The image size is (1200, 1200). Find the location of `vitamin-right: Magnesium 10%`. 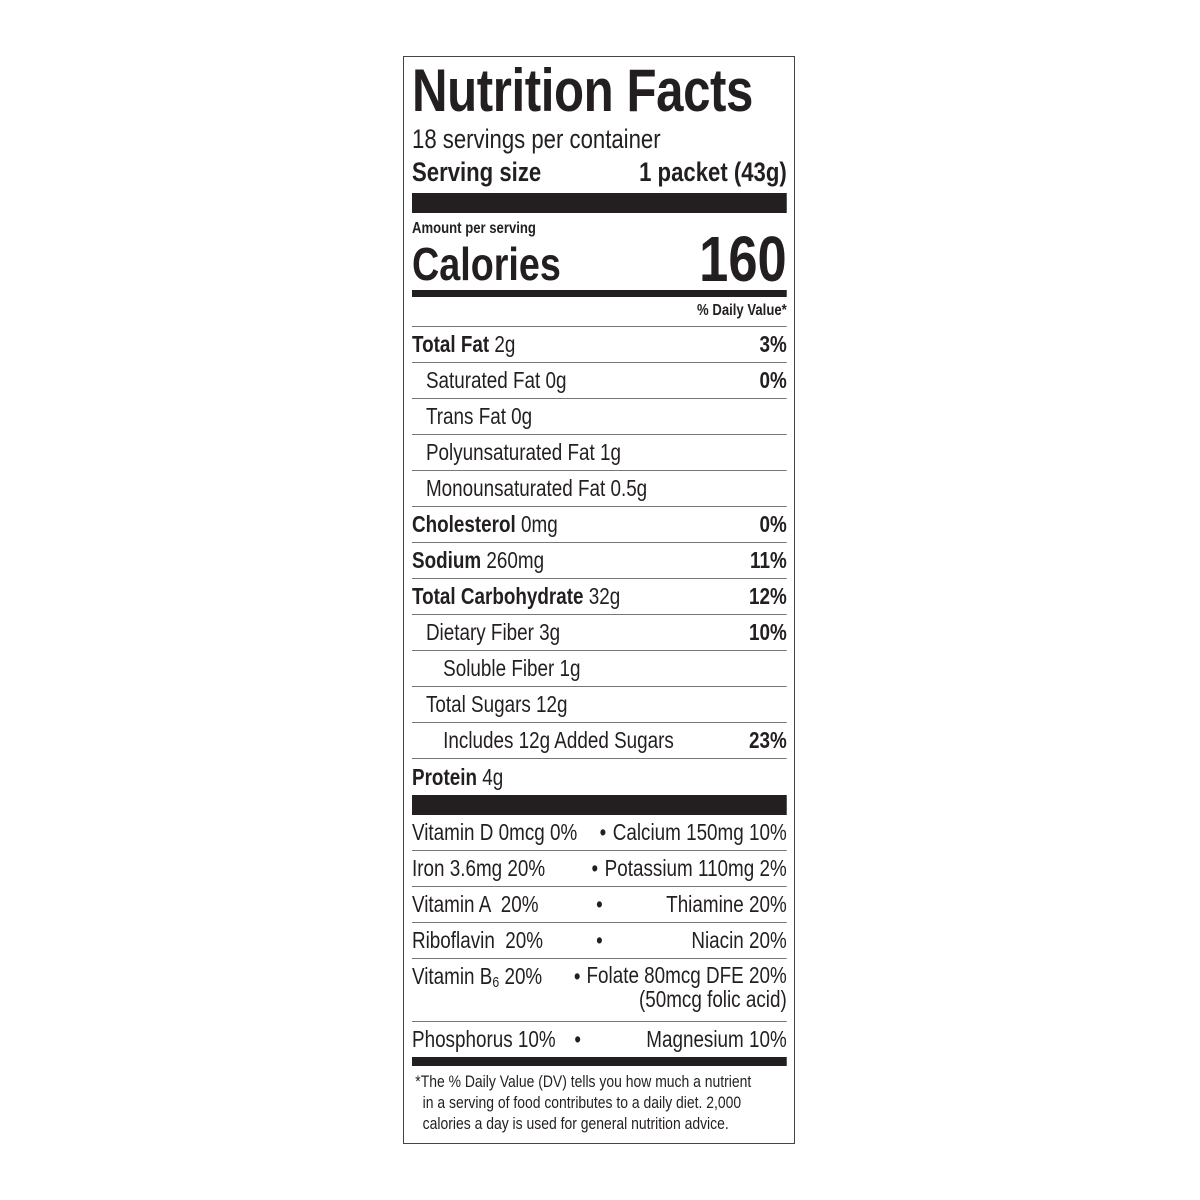

vitamin-right: Magnesium 10% is located at coordinates (716, 1039).